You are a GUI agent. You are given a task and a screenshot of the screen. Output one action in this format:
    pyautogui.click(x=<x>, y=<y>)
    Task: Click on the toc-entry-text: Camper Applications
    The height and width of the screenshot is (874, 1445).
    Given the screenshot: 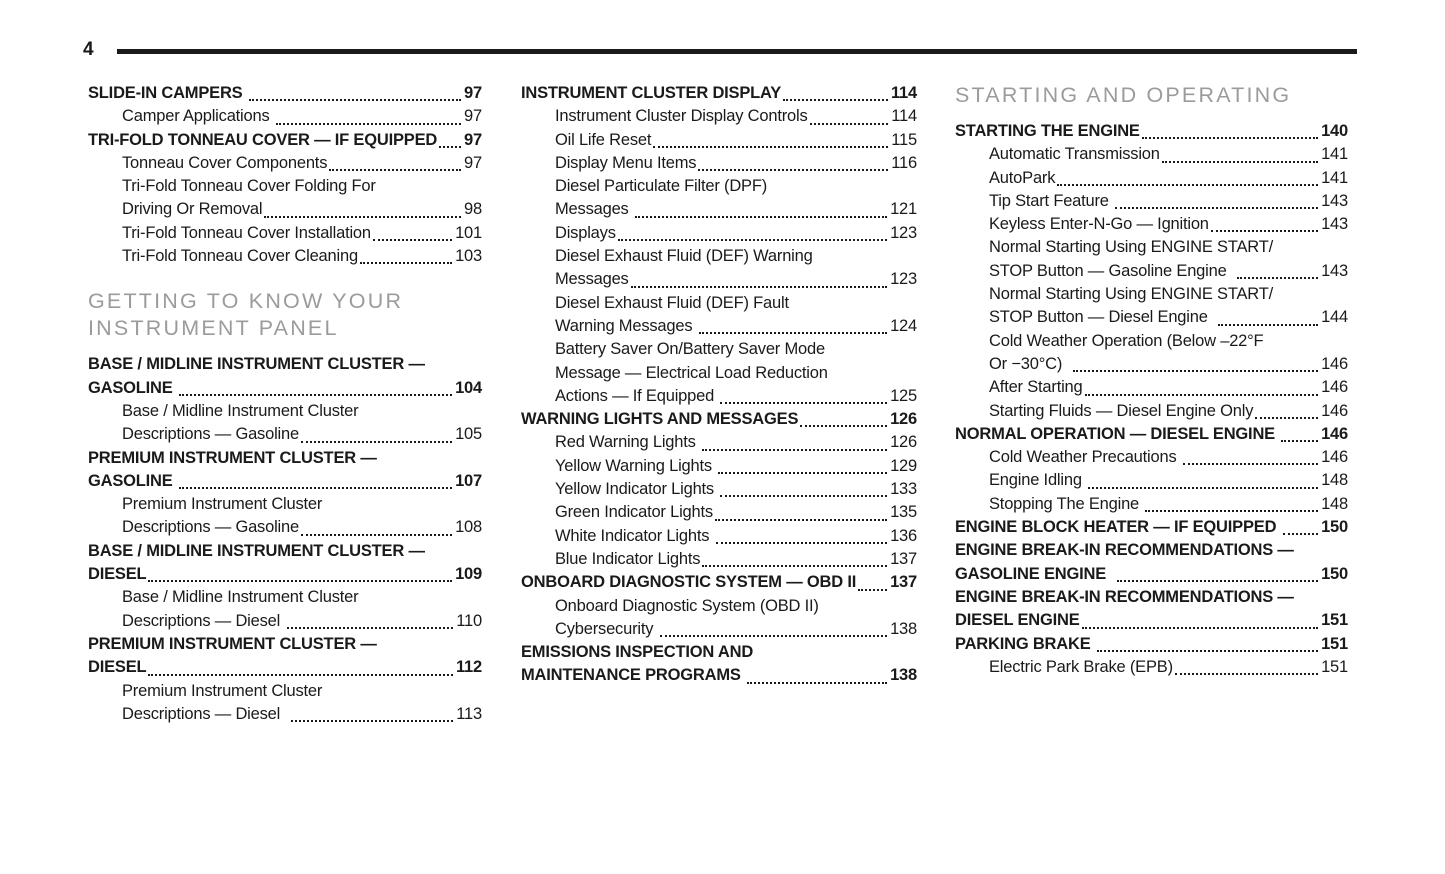 What is the action you would take?
    pyautogui.click(x=198, y=116)
    